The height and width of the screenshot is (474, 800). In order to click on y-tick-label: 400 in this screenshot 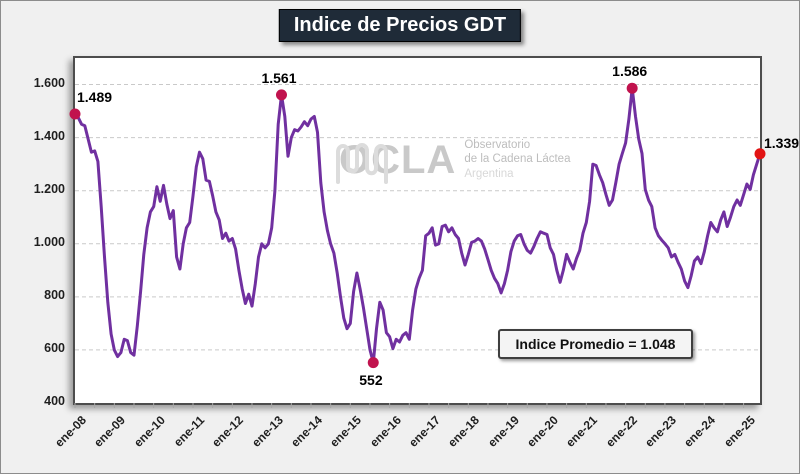, I will do `click(54, 401)`.